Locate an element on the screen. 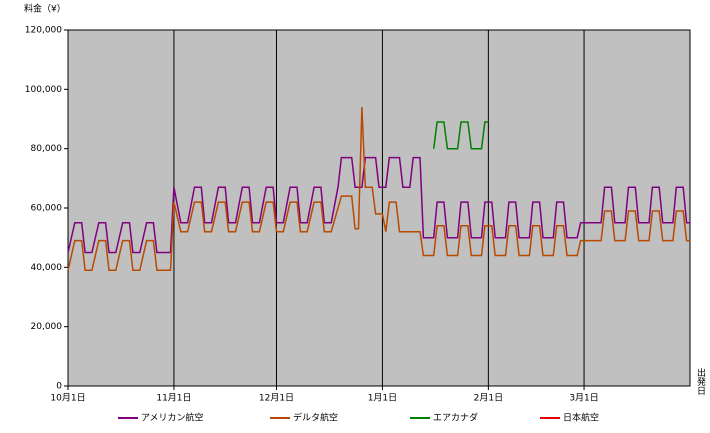 This screenshot has height=433, width=710. y-axis-title: 料金（¥） is located at coordinates (45, 9).